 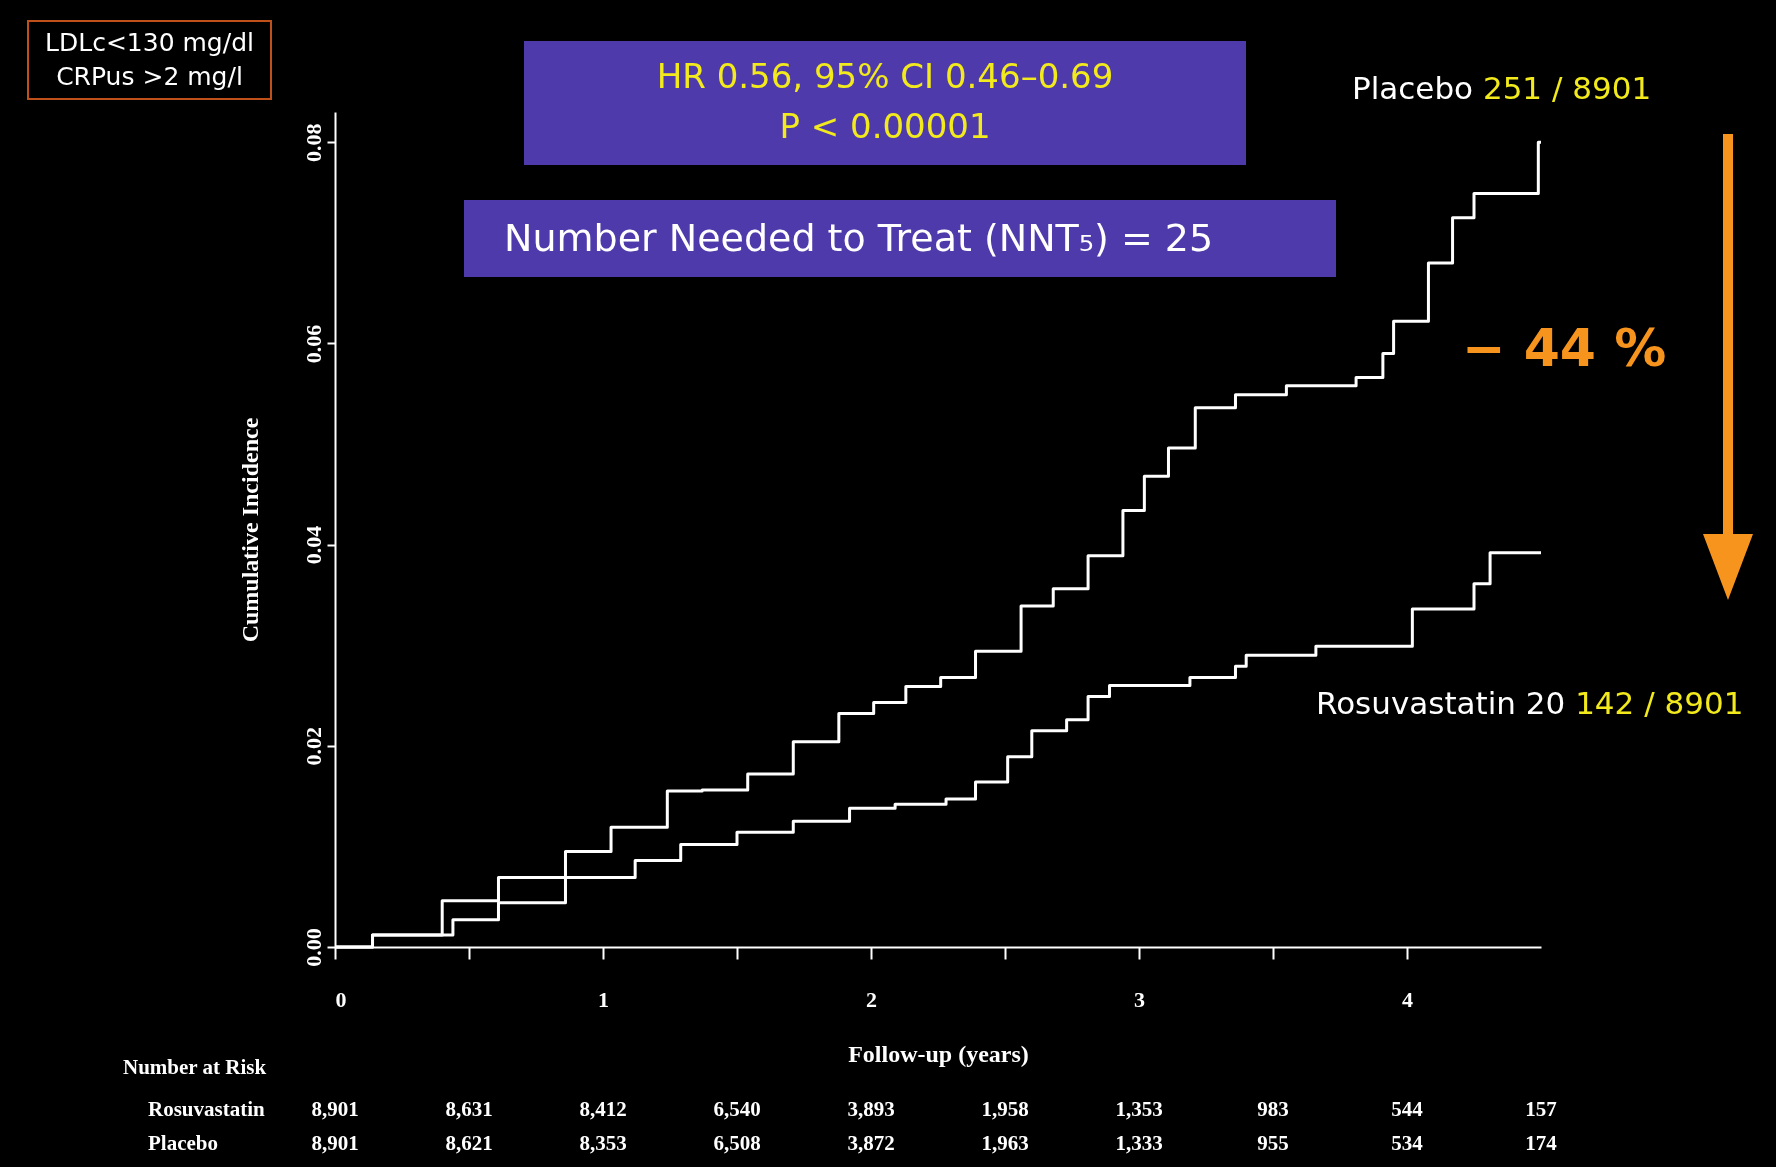 What do you see at coordinates (313, 344) in the screenshot?
I see `y-tick-label: 0.06` at bounding box center [313, 344].